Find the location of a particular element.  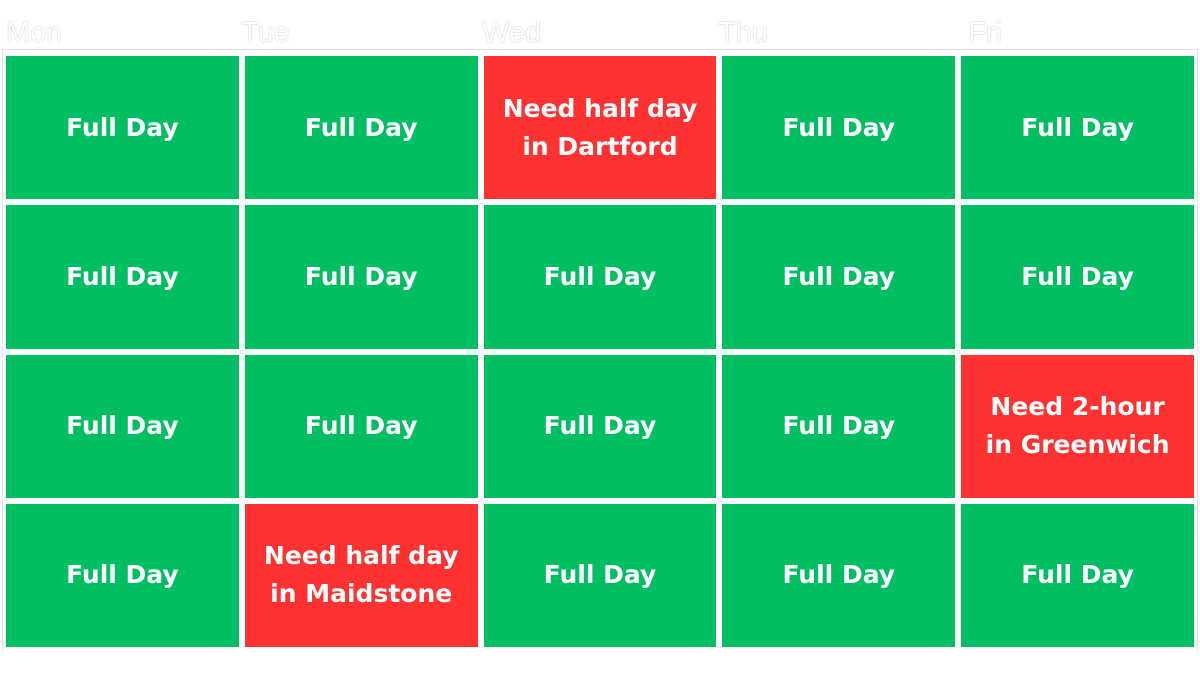

schedule-cell-wed-week3: Full Day is located at coordinates (600, 426).